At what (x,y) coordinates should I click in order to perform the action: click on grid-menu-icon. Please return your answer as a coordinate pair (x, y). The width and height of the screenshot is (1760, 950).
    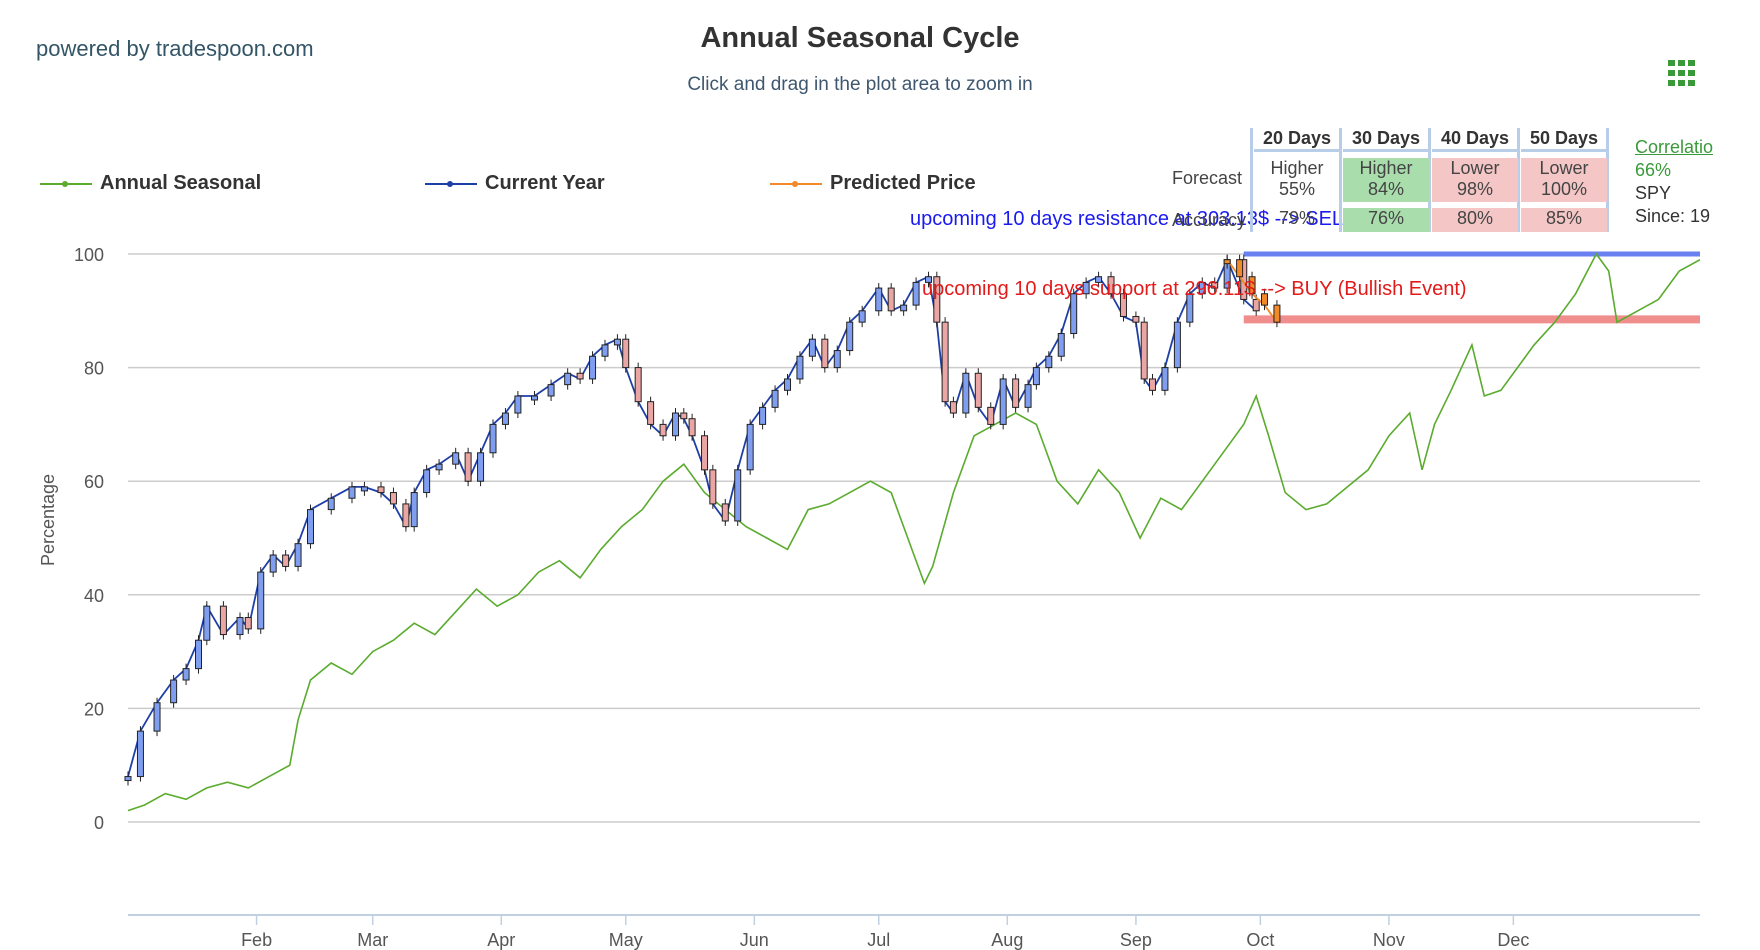
    Looking at the image, I should click on (1682, 73).